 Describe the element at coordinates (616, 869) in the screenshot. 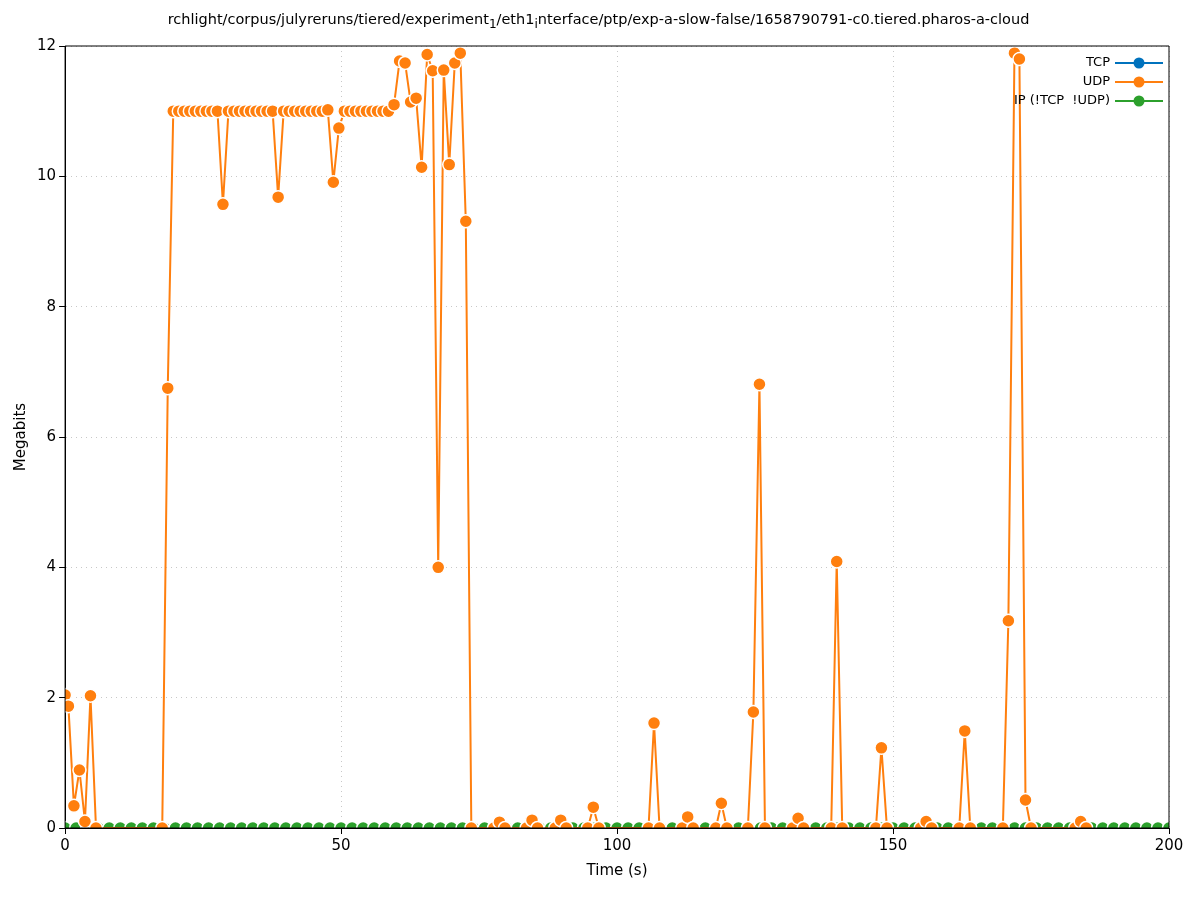

I see `x-axis-title: Time (s)` at that location.